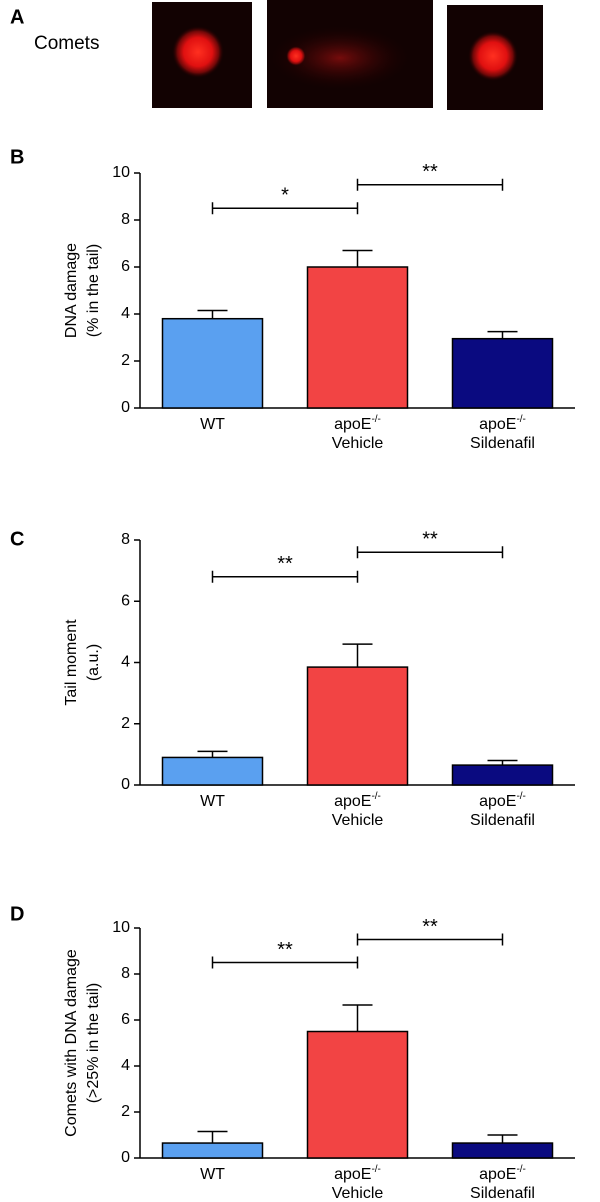 This screenshot has height=1202, width=600. I want to click on significance-label: *, so click(285, 196).